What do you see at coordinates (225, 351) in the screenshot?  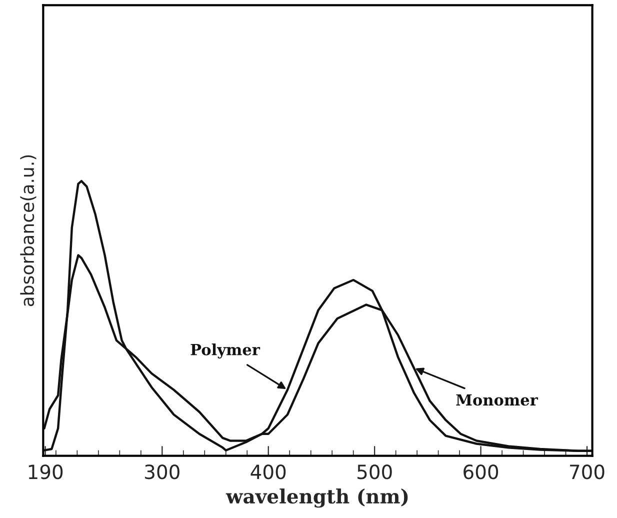 I see `text: Polymer` at bounding box center [225, 351].